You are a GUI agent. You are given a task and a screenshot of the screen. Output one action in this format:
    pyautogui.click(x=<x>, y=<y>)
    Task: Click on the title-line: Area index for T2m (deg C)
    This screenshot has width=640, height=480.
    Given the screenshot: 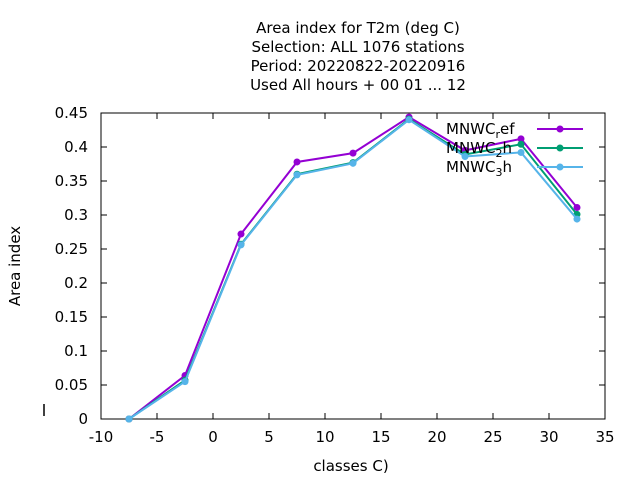 What is the action you would take?
    pyautogui.click(x=358, y=28)
    